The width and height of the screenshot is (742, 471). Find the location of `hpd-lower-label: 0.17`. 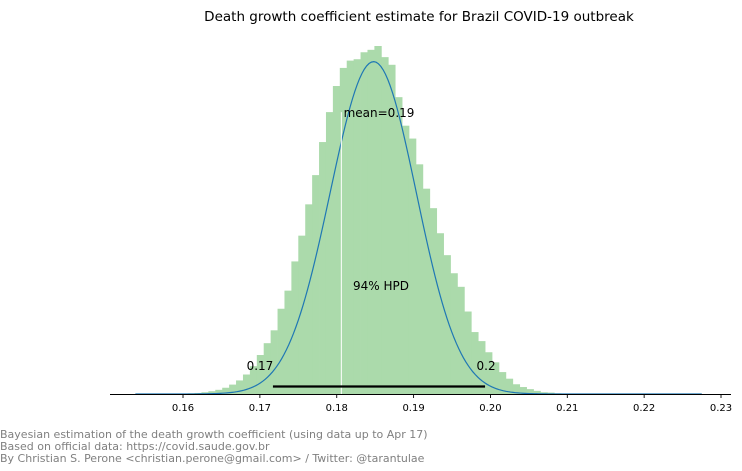

hpd-lower-label: 0.17 is located at coordinates (260, 366).